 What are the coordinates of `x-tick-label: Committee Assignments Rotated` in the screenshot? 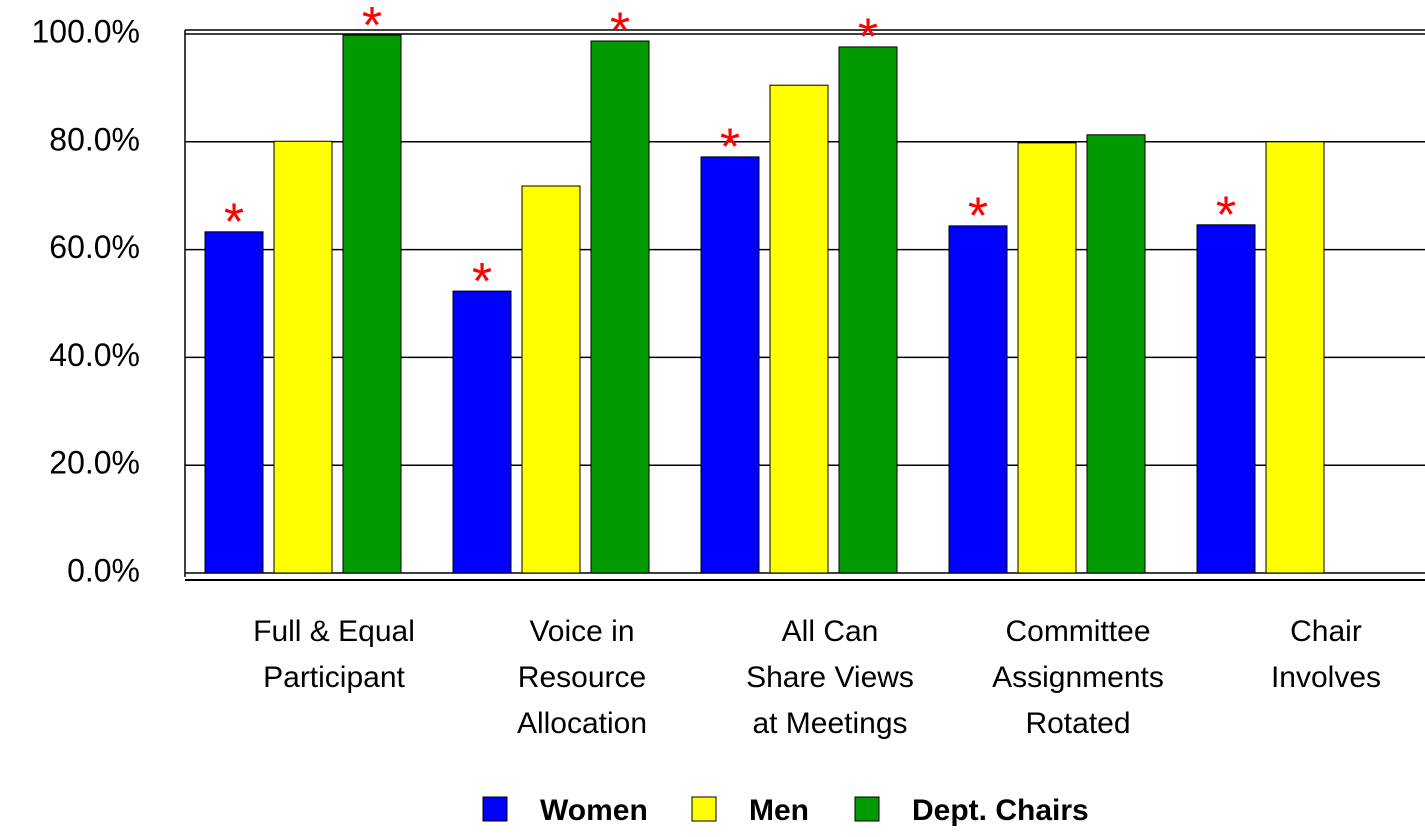 It's located at (1078, 677).